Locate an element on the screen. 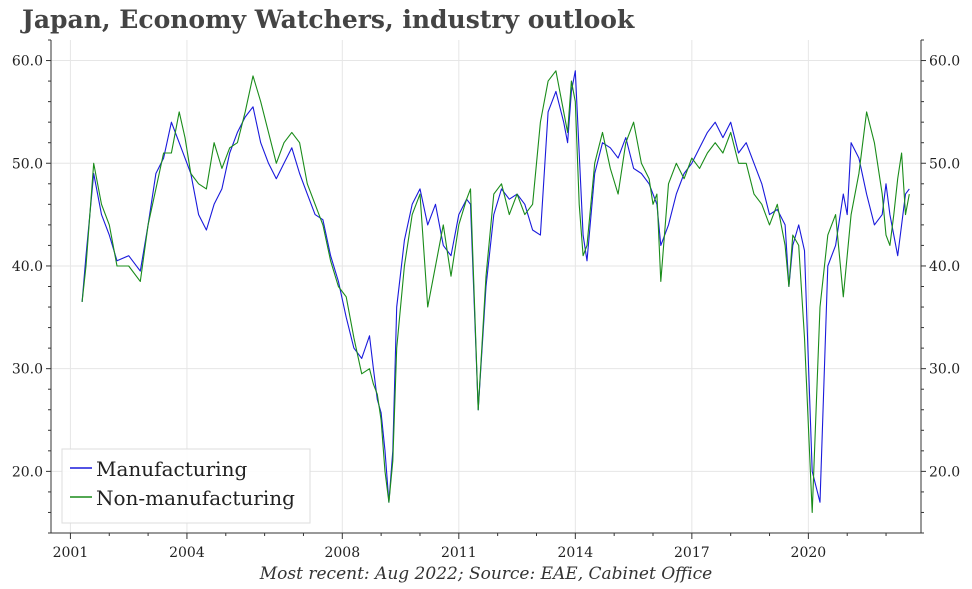  y-tick-label-left: 20.0 is located at coordinates (27, 472).